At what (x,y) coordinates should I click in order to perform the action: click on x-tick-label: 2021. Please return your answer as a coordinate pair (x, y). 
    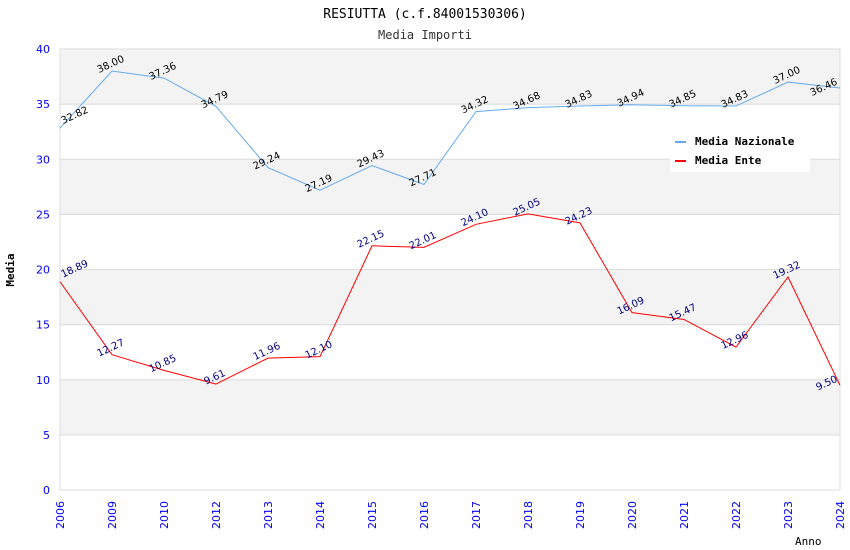
    Looking at the image, I should click on (684, 515).